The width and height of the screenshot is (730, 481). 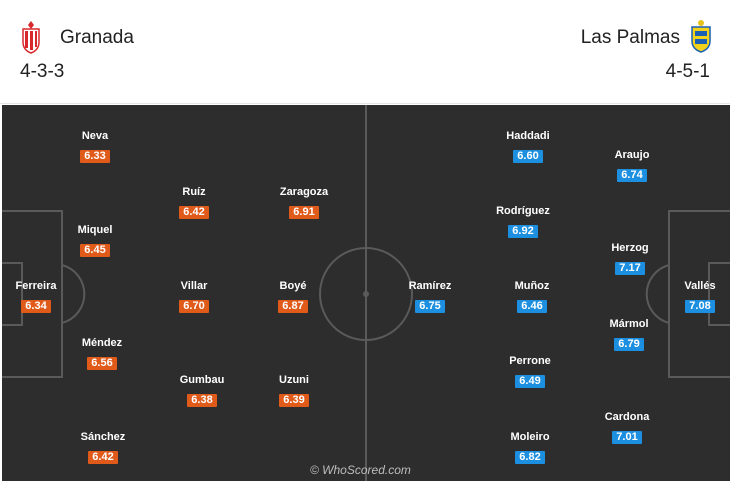 I want to click on player-name: Cardona, so click(x=627, y=417).